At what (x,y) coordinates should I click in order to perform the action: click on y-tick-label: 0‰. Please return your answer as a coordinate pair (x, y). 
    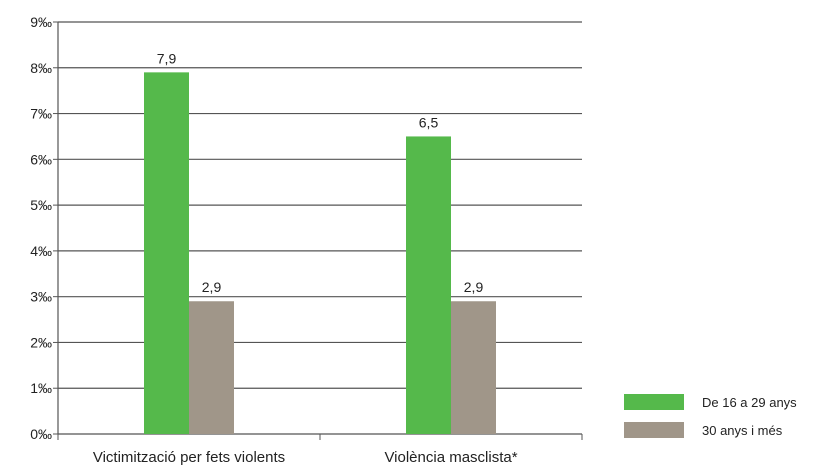
    Looking at the image, I should click on (41, 434).